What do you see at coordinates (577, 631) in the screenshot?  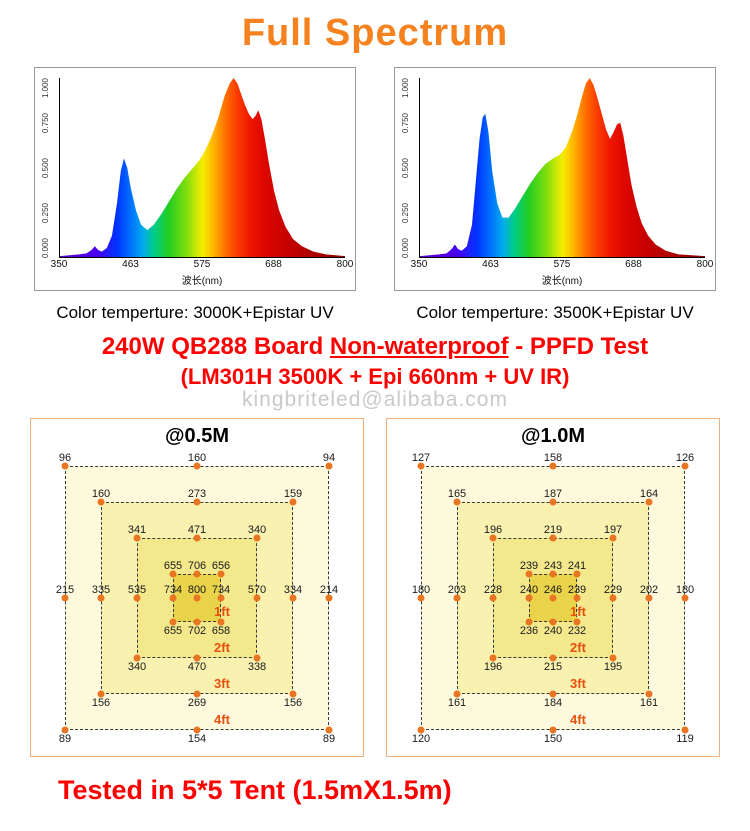 I see `ppfd-value: 232` at bounding box center [577, 631].